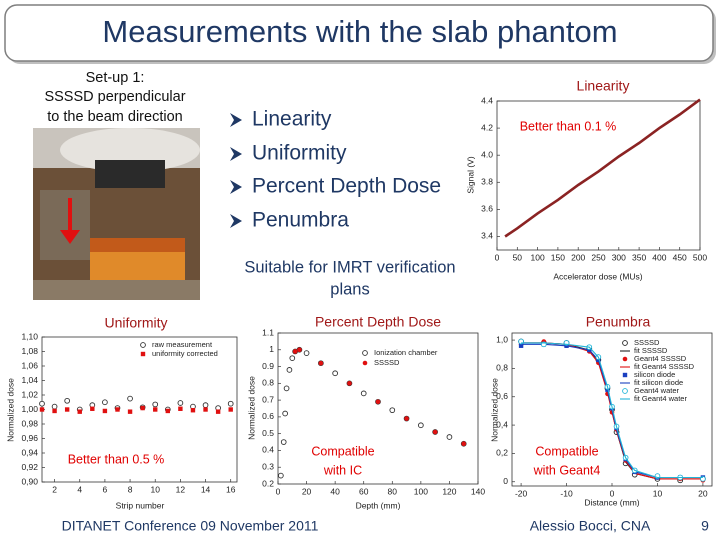 Image resolution: width=720 pixels, height=540 pixels. I want to click on x-tick-label: 150, so click(558, 257).